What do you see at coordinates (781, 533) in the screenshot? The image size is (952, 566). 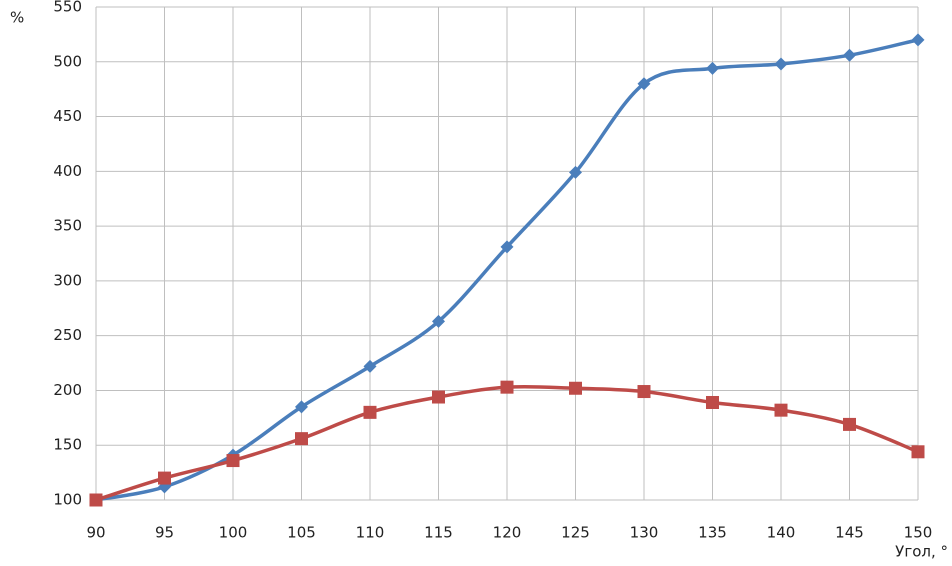 I see `x-tick-label: 140` at bounding box center [781, 533].